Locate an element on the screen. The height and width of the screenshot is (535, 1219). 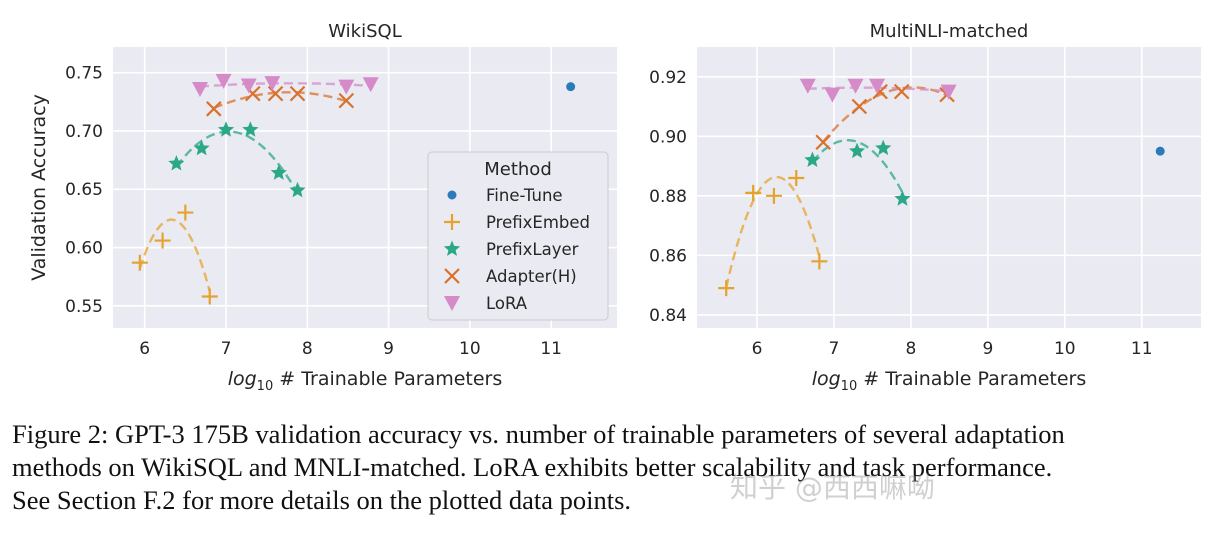
subplot-title: WikiSQL is located at coordinates (364, 31).